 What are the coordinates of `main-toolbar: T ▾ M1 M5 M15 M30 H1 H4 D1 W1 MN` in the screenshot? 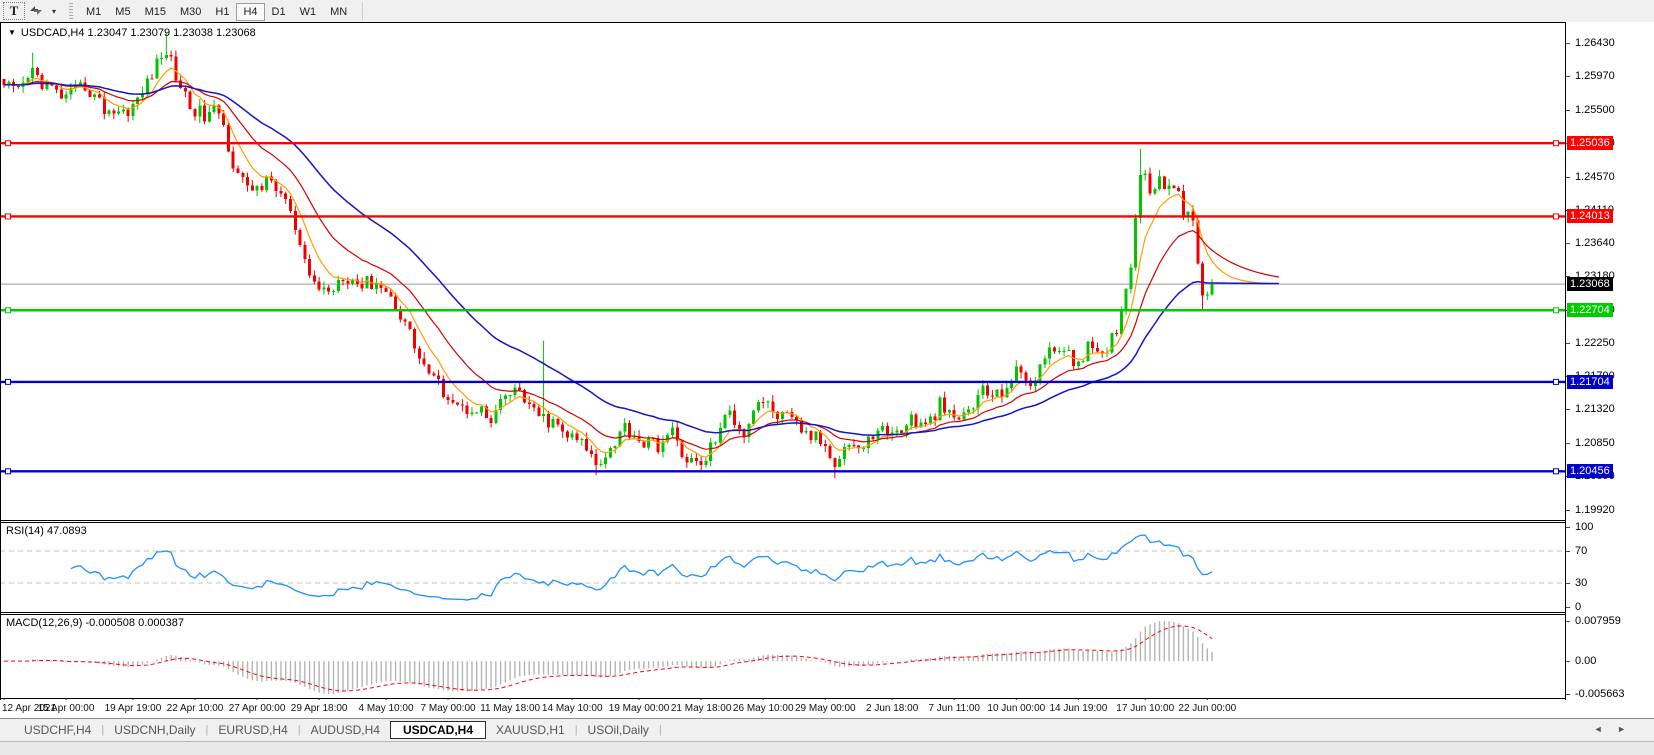 It's located at (827, 11).